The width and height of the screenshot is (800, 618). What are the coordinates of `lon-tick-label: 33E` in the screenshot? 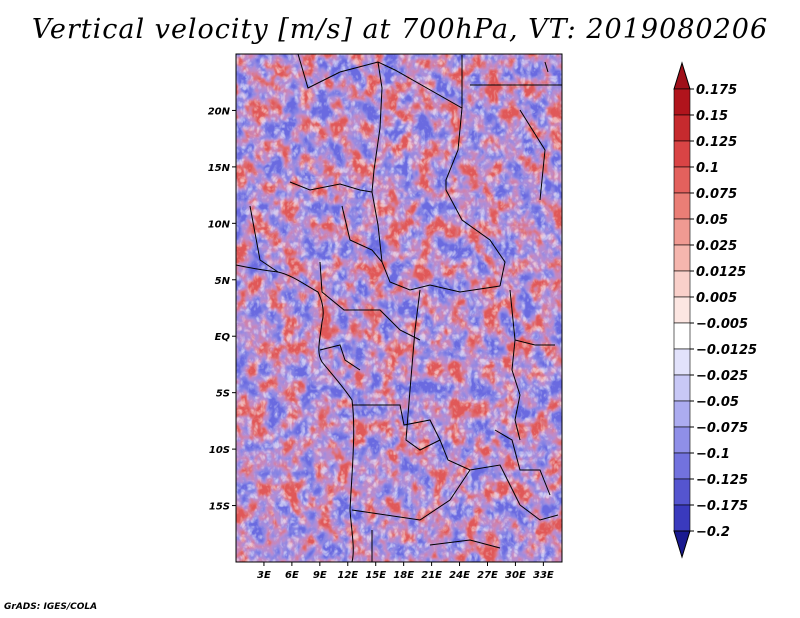 It's located at (543, 575).